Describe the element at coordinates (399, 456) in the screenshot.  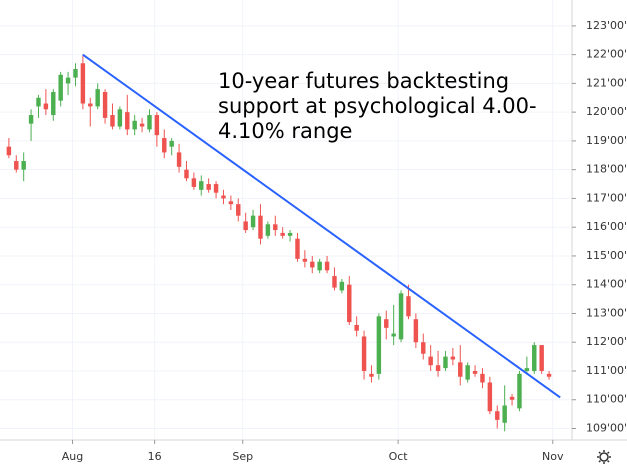
I see `x-tick-label: Oct` at that location.